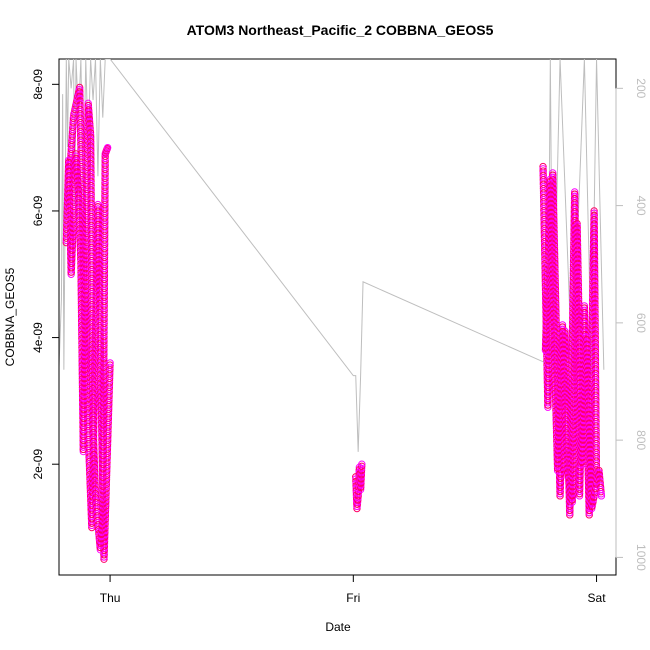 The image size is (650, 650). I want to click on y2-tick-label: 200, so click(641, 88).